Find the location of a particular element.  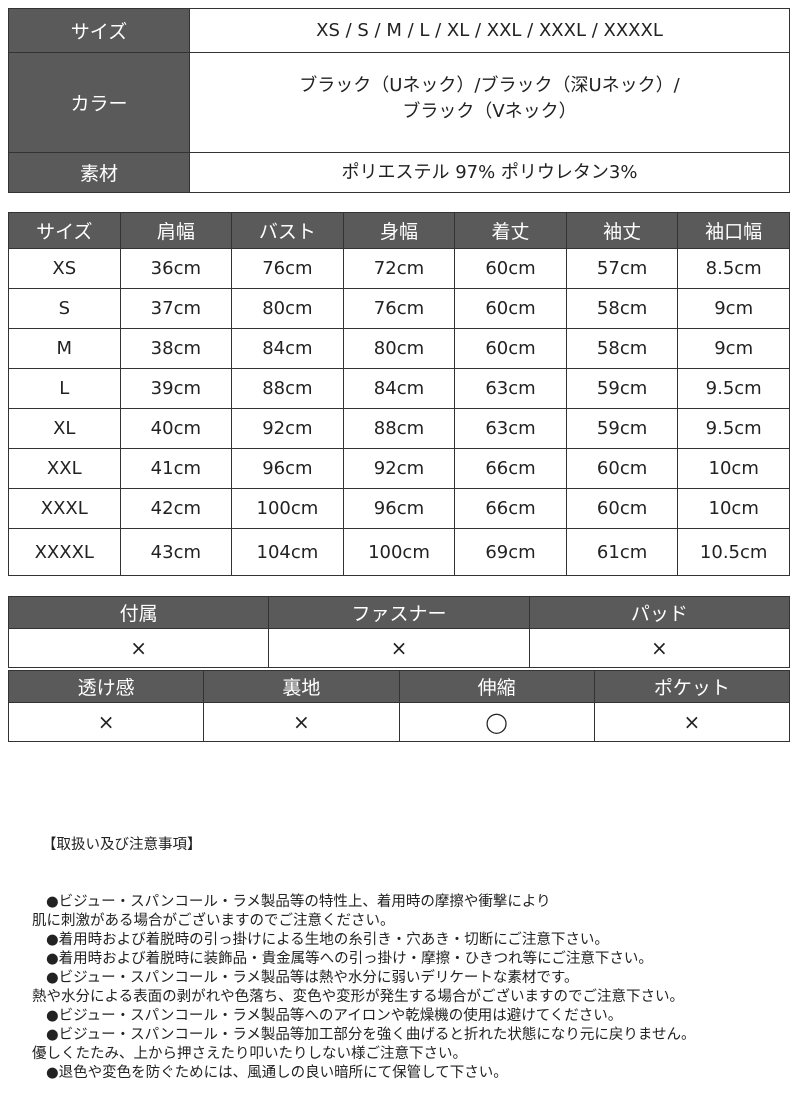

color-line: ブラック（Vネック） is located at coordinates (489, 111).